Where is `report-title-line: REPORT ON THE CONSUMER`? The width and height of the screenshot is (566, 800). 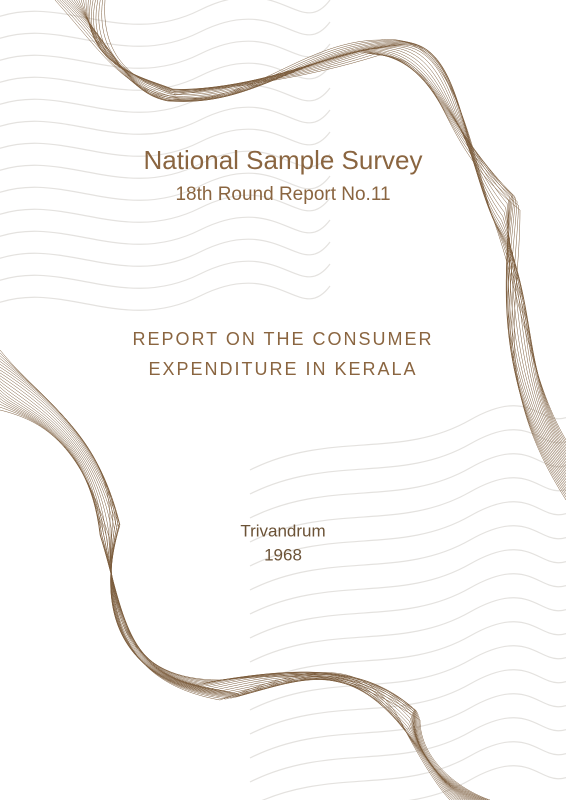 report-title-line: REPORT ON THE CONSUMER is located at coordinates (282, 339).